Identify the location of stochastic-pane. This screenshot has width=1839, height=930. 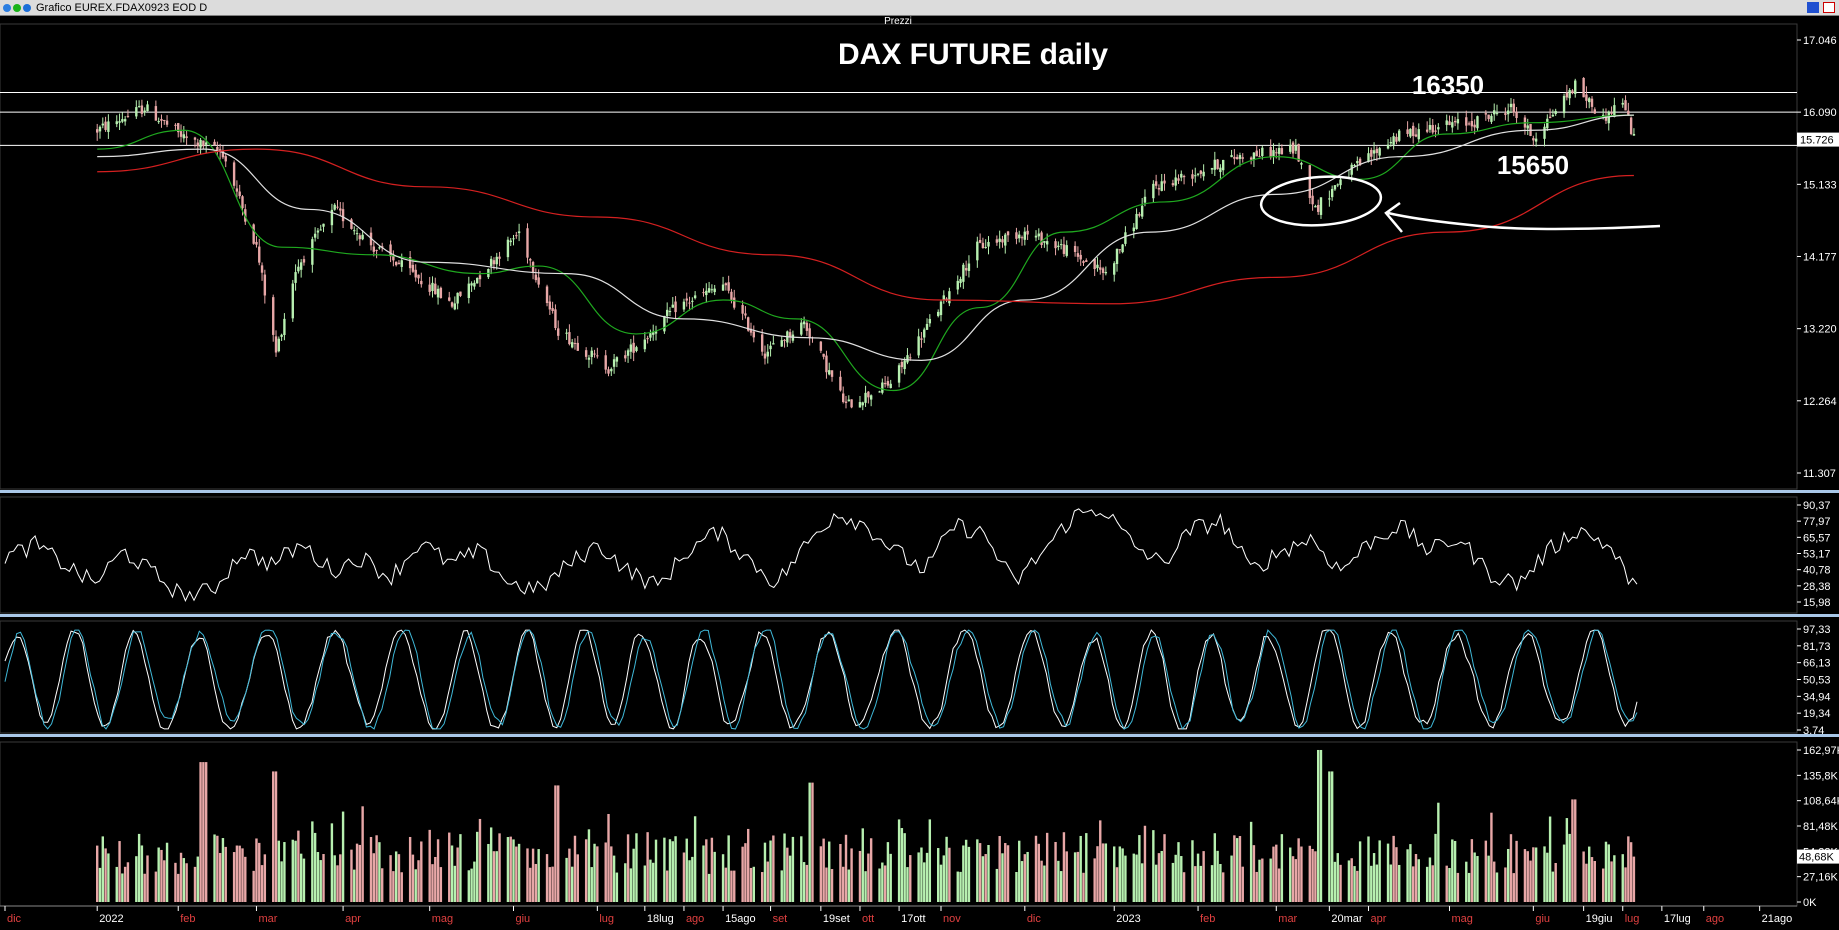
(899, 677).